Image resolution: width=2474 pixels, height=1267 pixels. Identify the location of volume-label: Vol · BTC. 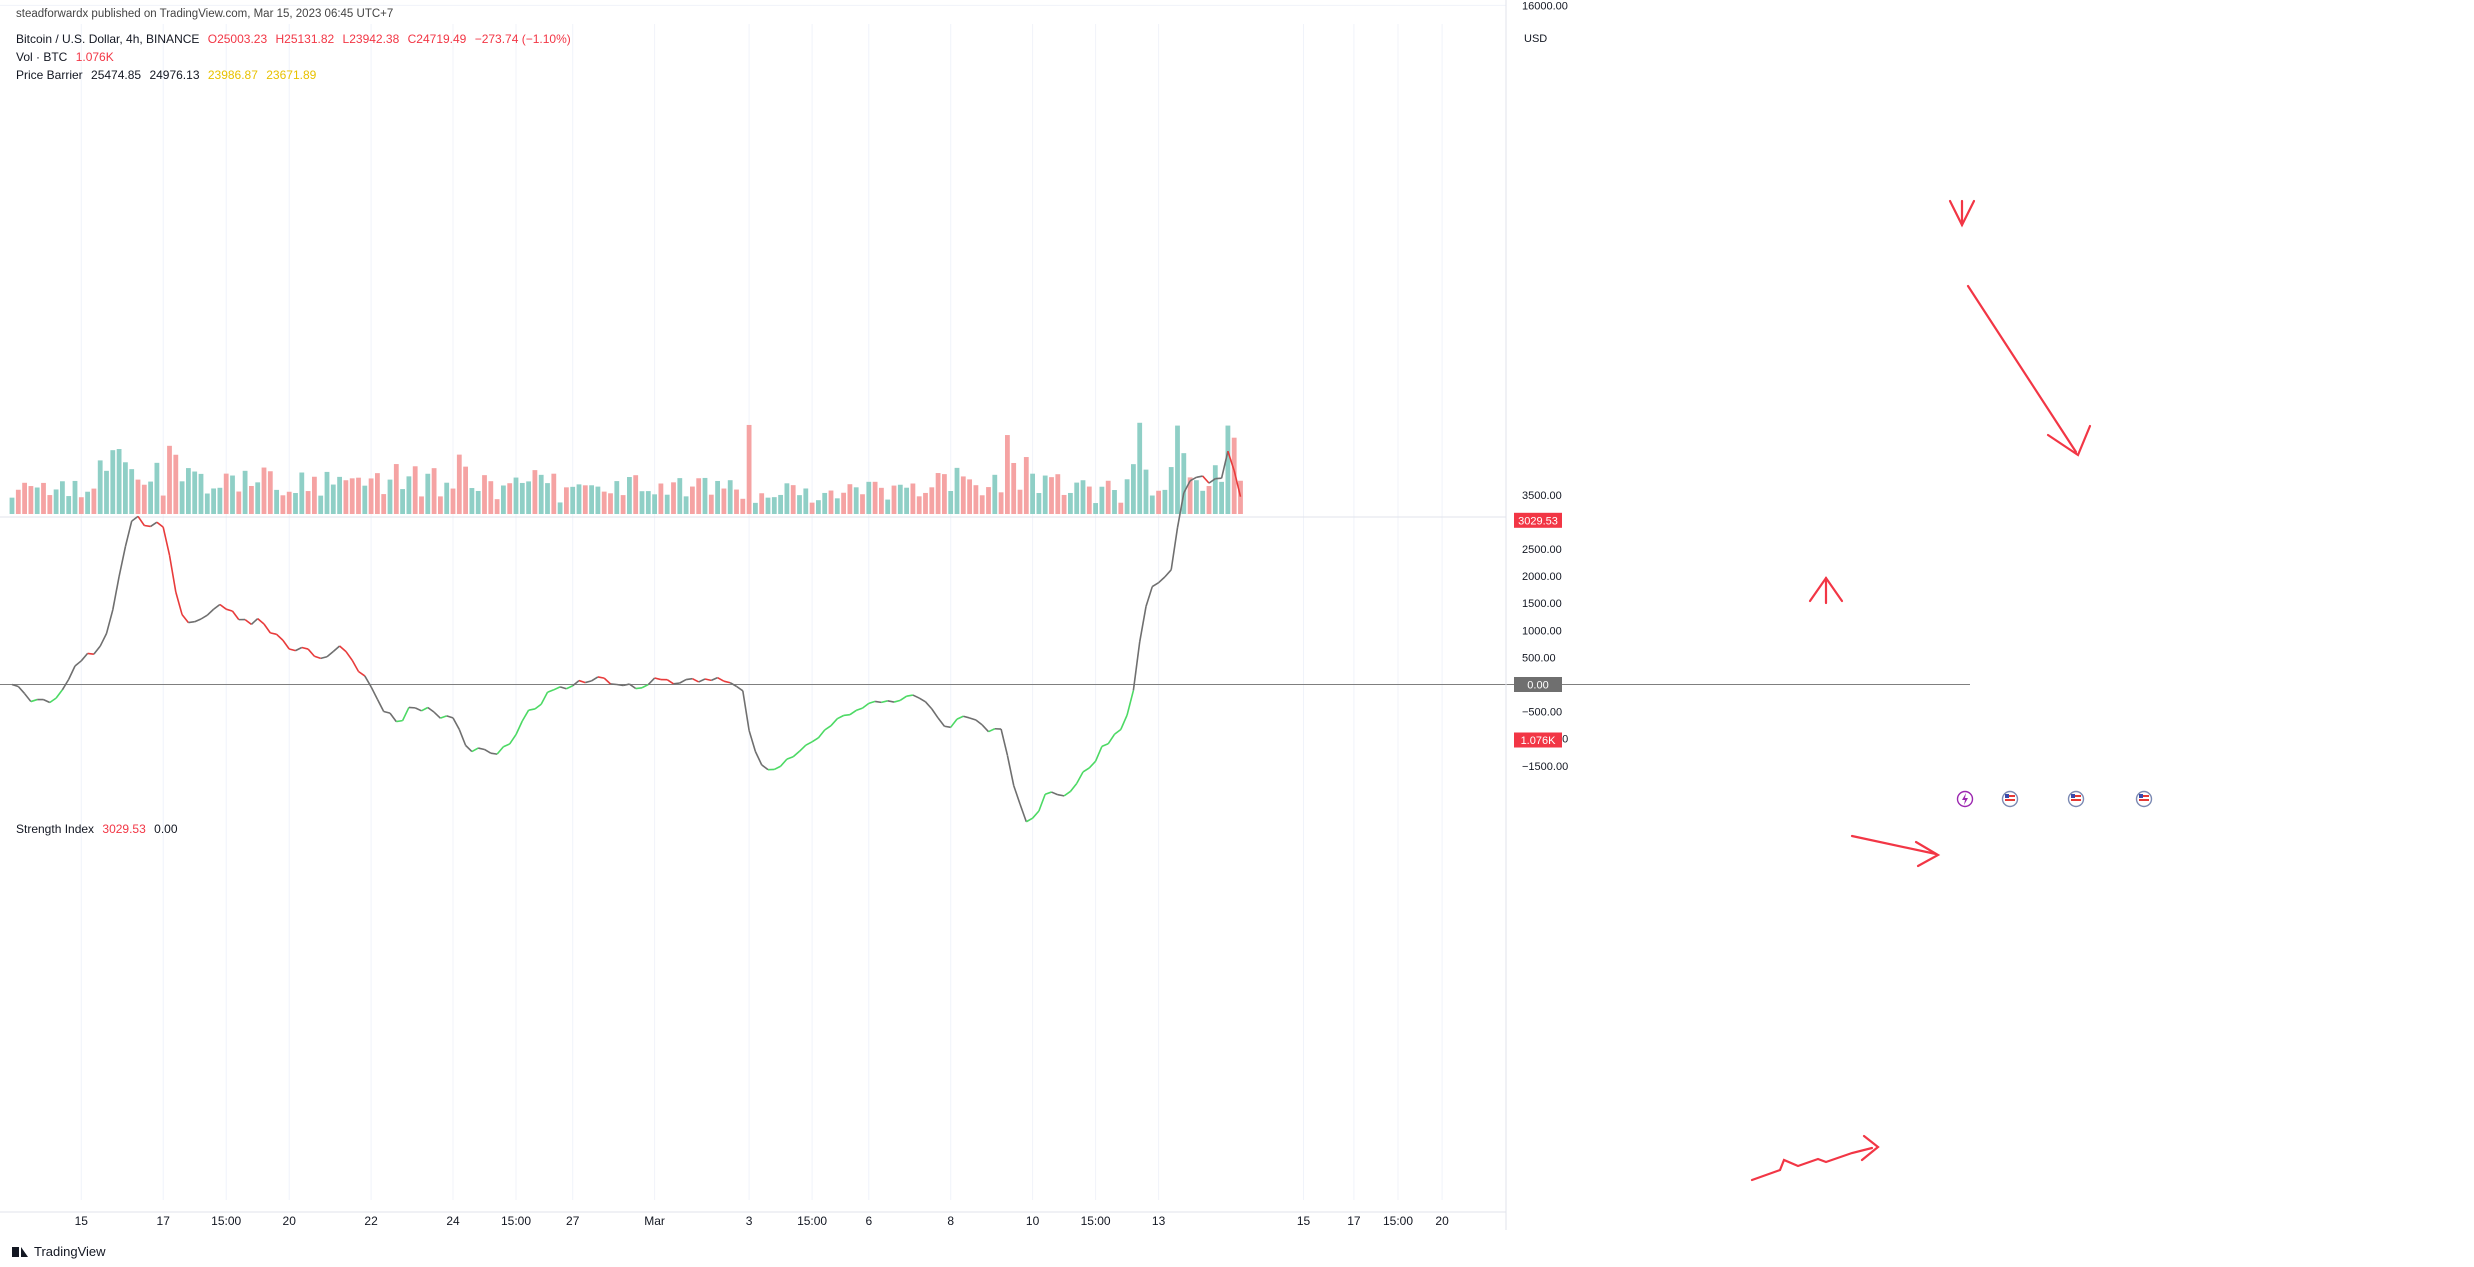
(42, 57).